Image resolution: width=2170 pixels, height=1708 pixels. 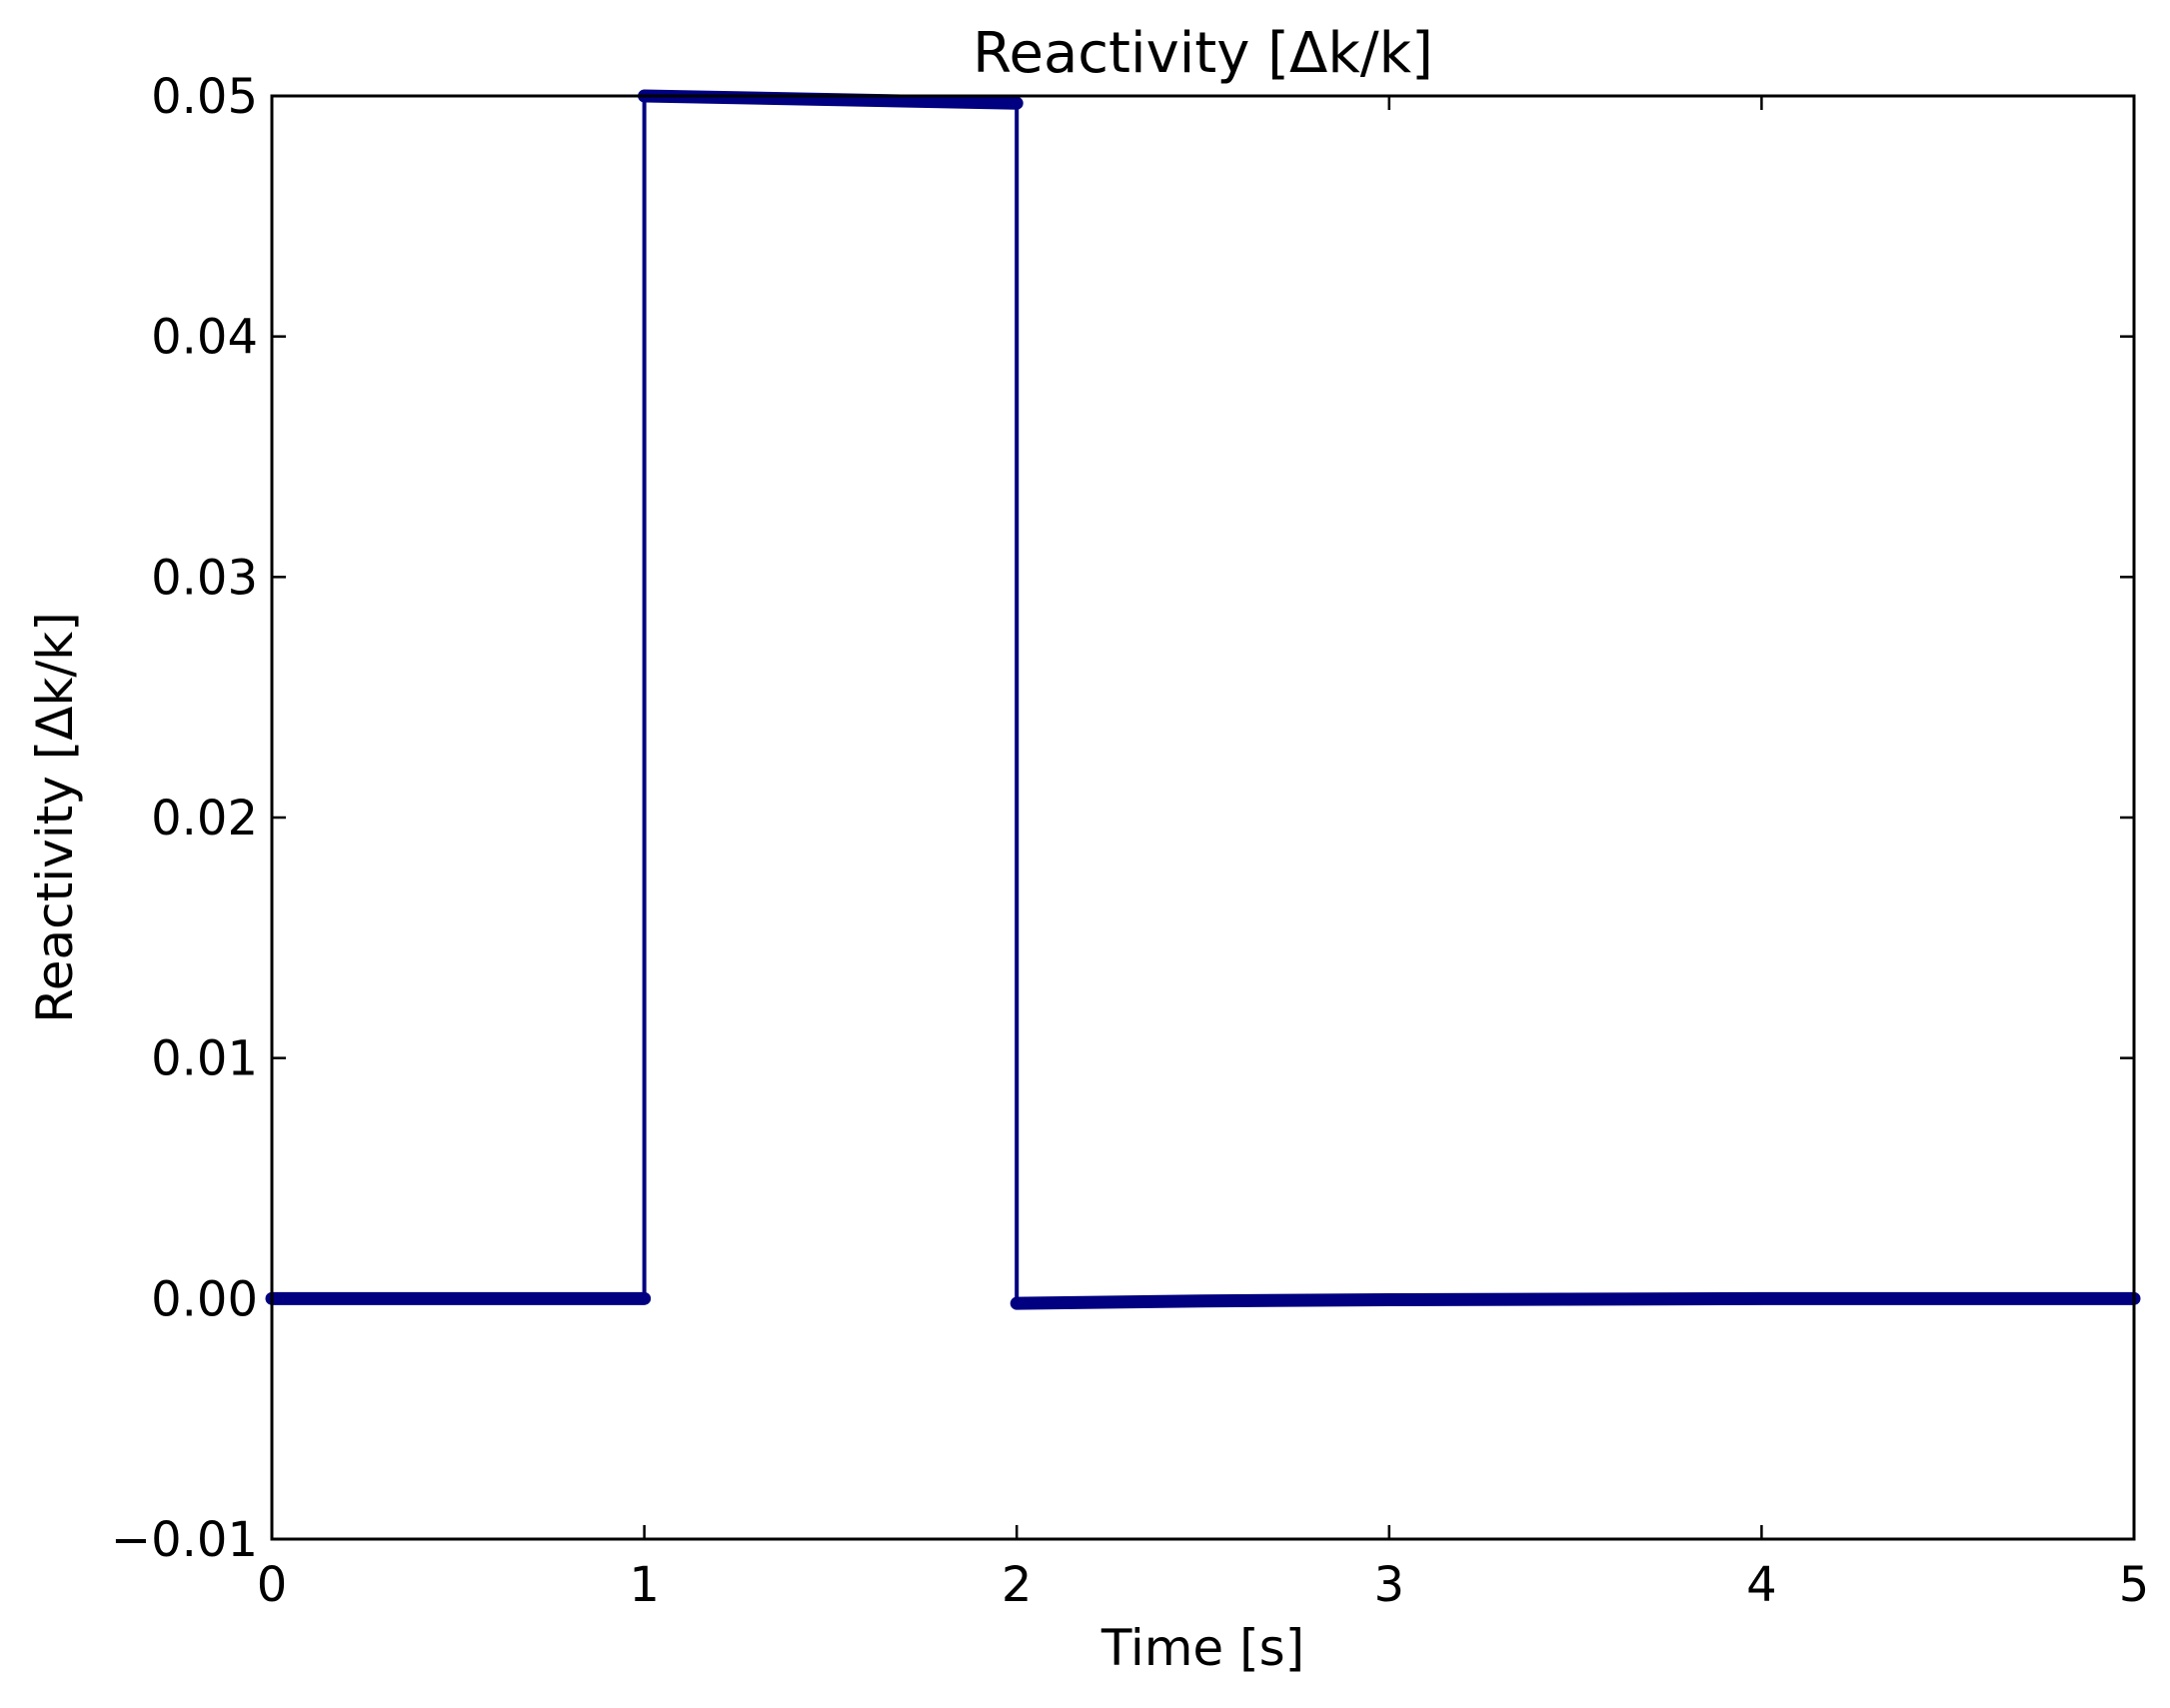 I want to click on series-segment, so click(x=1575, y=1300).